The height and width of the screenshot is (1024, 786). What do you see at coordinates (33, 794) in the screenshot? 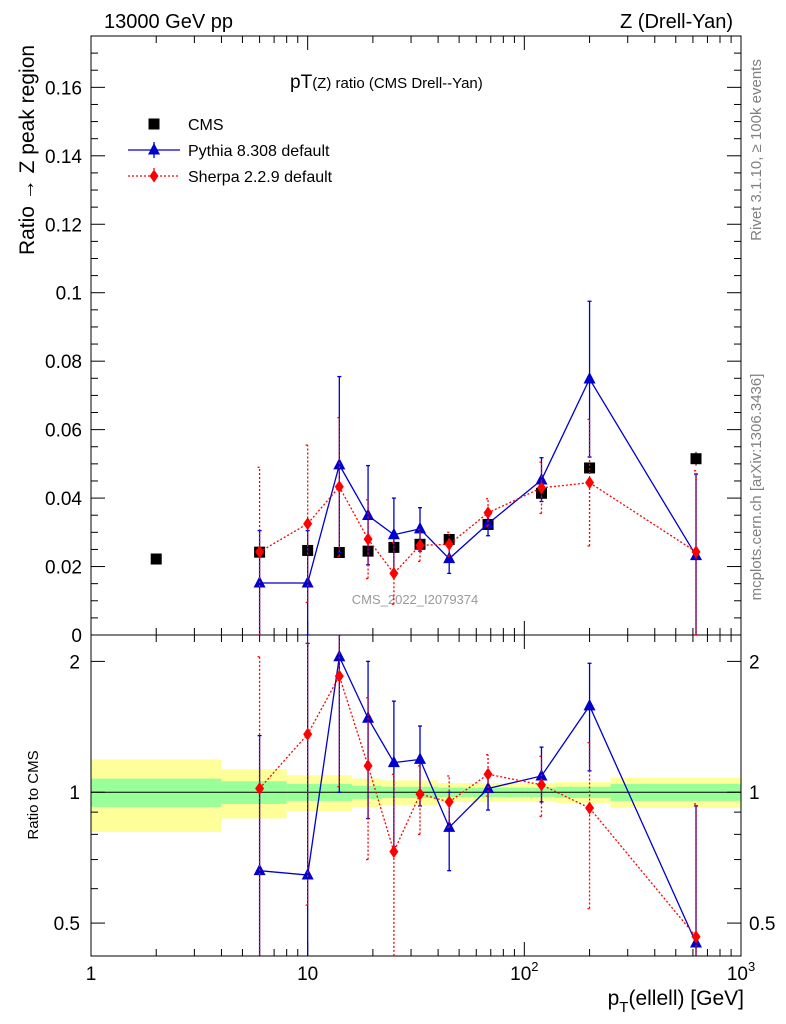
I see `ratio-y-axis-label: Ratio to CMS` at bounding box center [33, 794].